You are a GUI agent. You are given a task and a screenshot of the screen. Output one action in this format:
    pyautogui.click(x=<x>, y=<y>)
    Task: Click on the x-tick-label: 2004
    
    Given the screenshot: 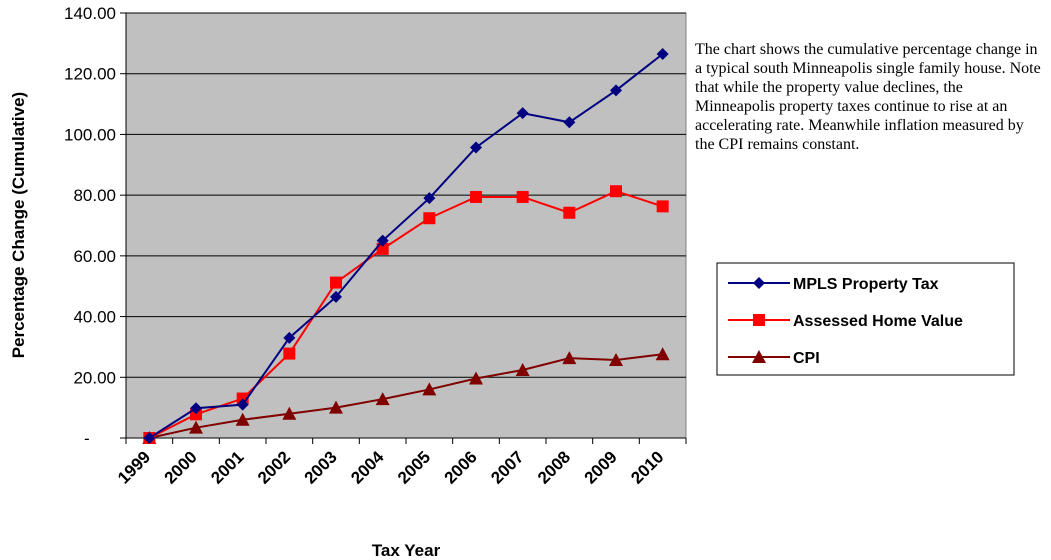 What is the action you would take?
    pyautogui.click(x=367, y=467)
    